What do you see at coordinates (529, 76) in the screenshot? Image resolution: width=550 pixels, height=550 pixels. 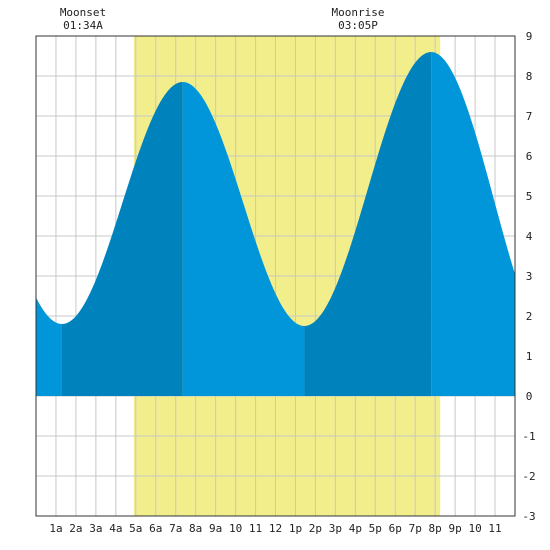 I see `y-tick-label: 8` at bounding box center [529, 76].